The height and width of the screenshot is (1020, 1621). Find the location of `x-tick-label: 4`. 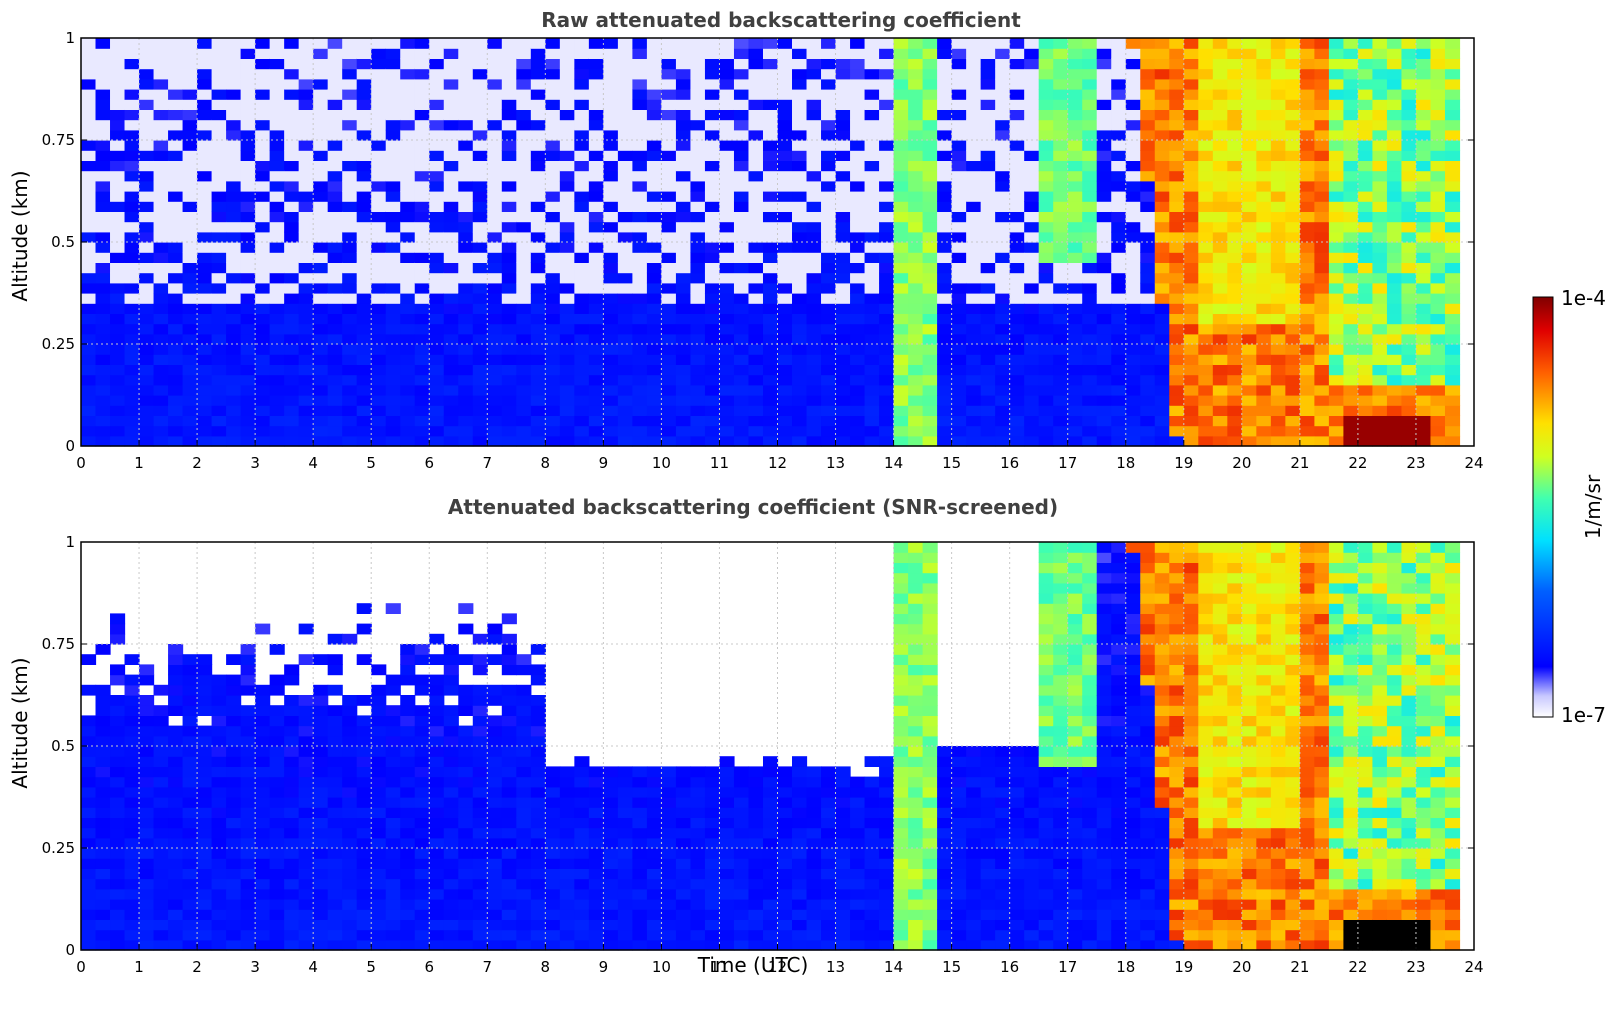

x-tick-label: 4 is located at coordinates (313, 463).